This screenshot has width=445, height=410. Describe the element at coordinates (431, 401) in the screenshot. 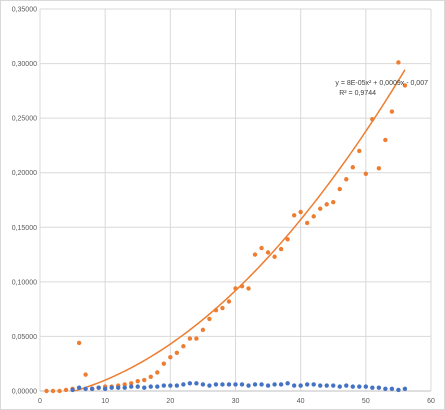

I see `x-tick-label: 60` at that location.